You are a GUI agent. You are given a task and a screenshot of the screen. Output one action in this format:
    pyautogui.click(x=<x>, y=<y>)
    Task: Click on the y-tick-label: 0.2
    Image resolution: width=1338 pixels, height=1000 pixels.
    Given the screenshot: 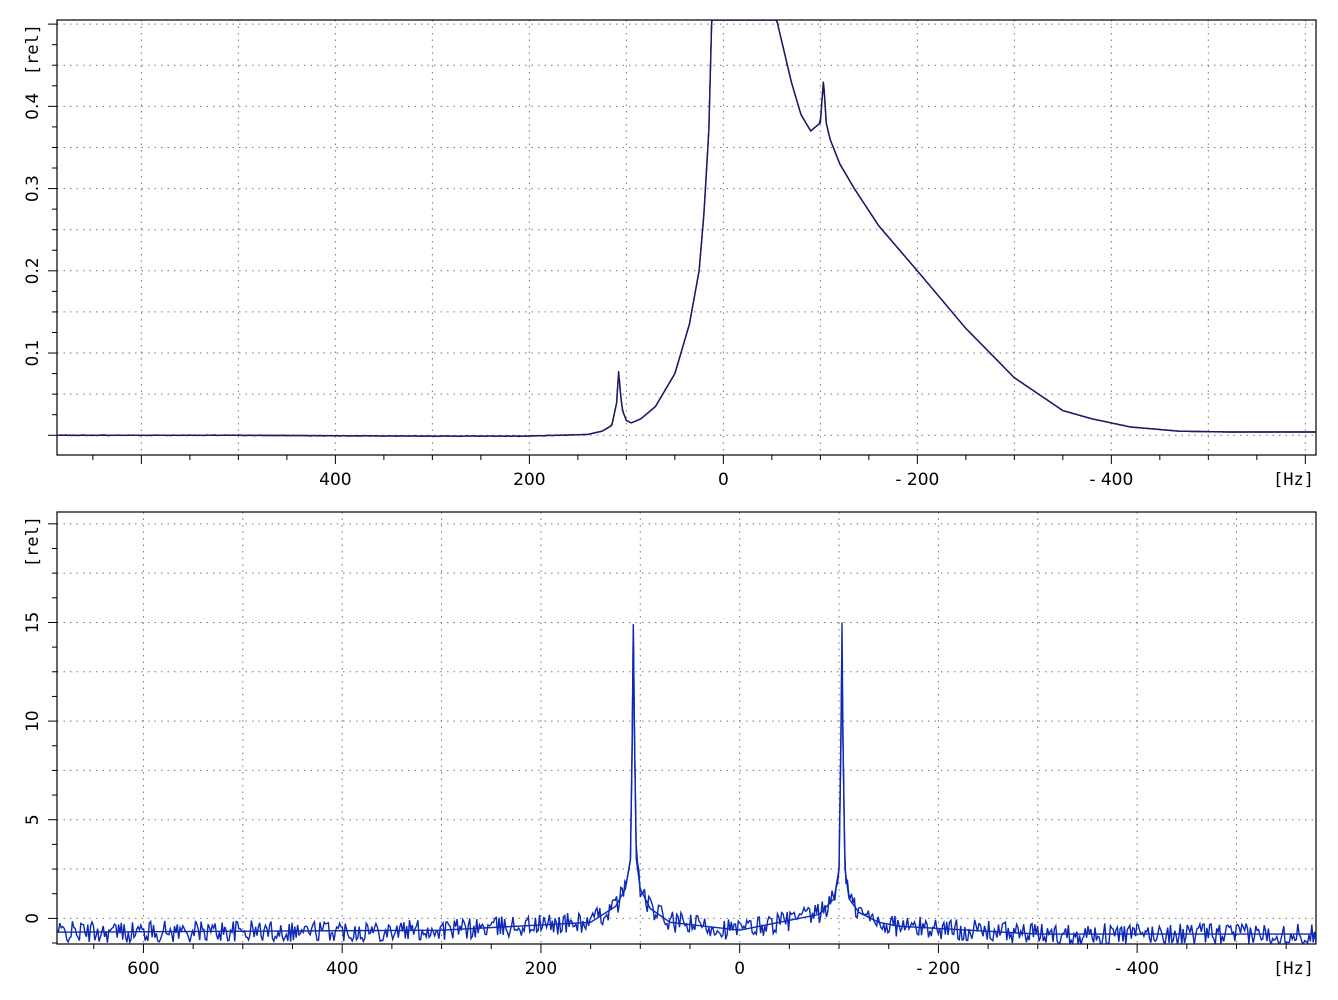 What is the action you would take?
    pyautogui.click(x=33, y=270)
    